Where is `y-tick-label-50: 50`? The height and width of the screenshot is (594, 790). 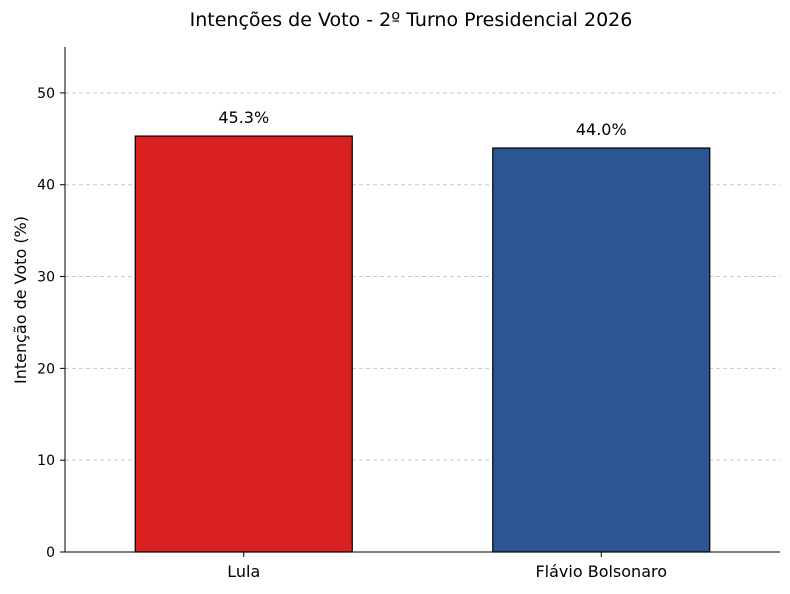 y-tick-label-50: 50 is located at coordinates (46, 94).